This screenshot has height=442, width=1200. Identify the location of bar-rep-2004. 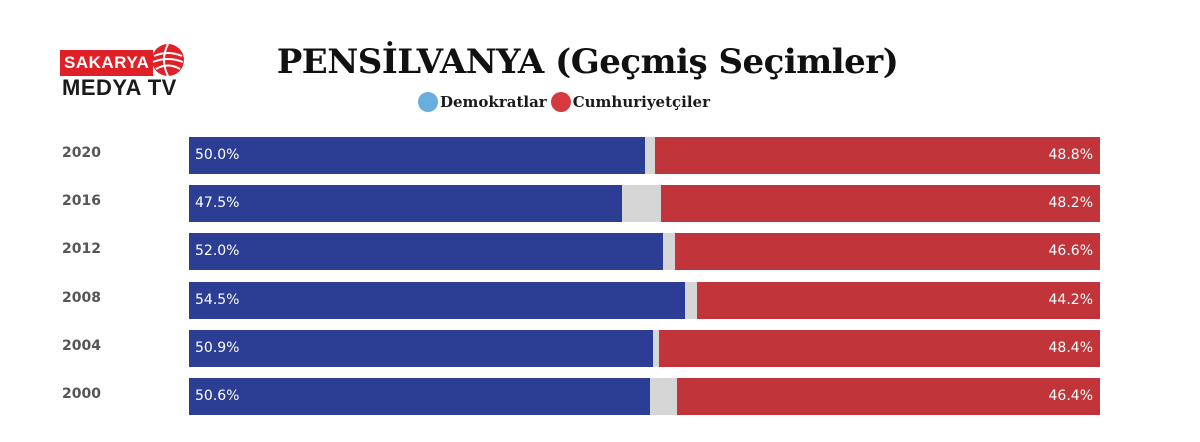
(879, 348).